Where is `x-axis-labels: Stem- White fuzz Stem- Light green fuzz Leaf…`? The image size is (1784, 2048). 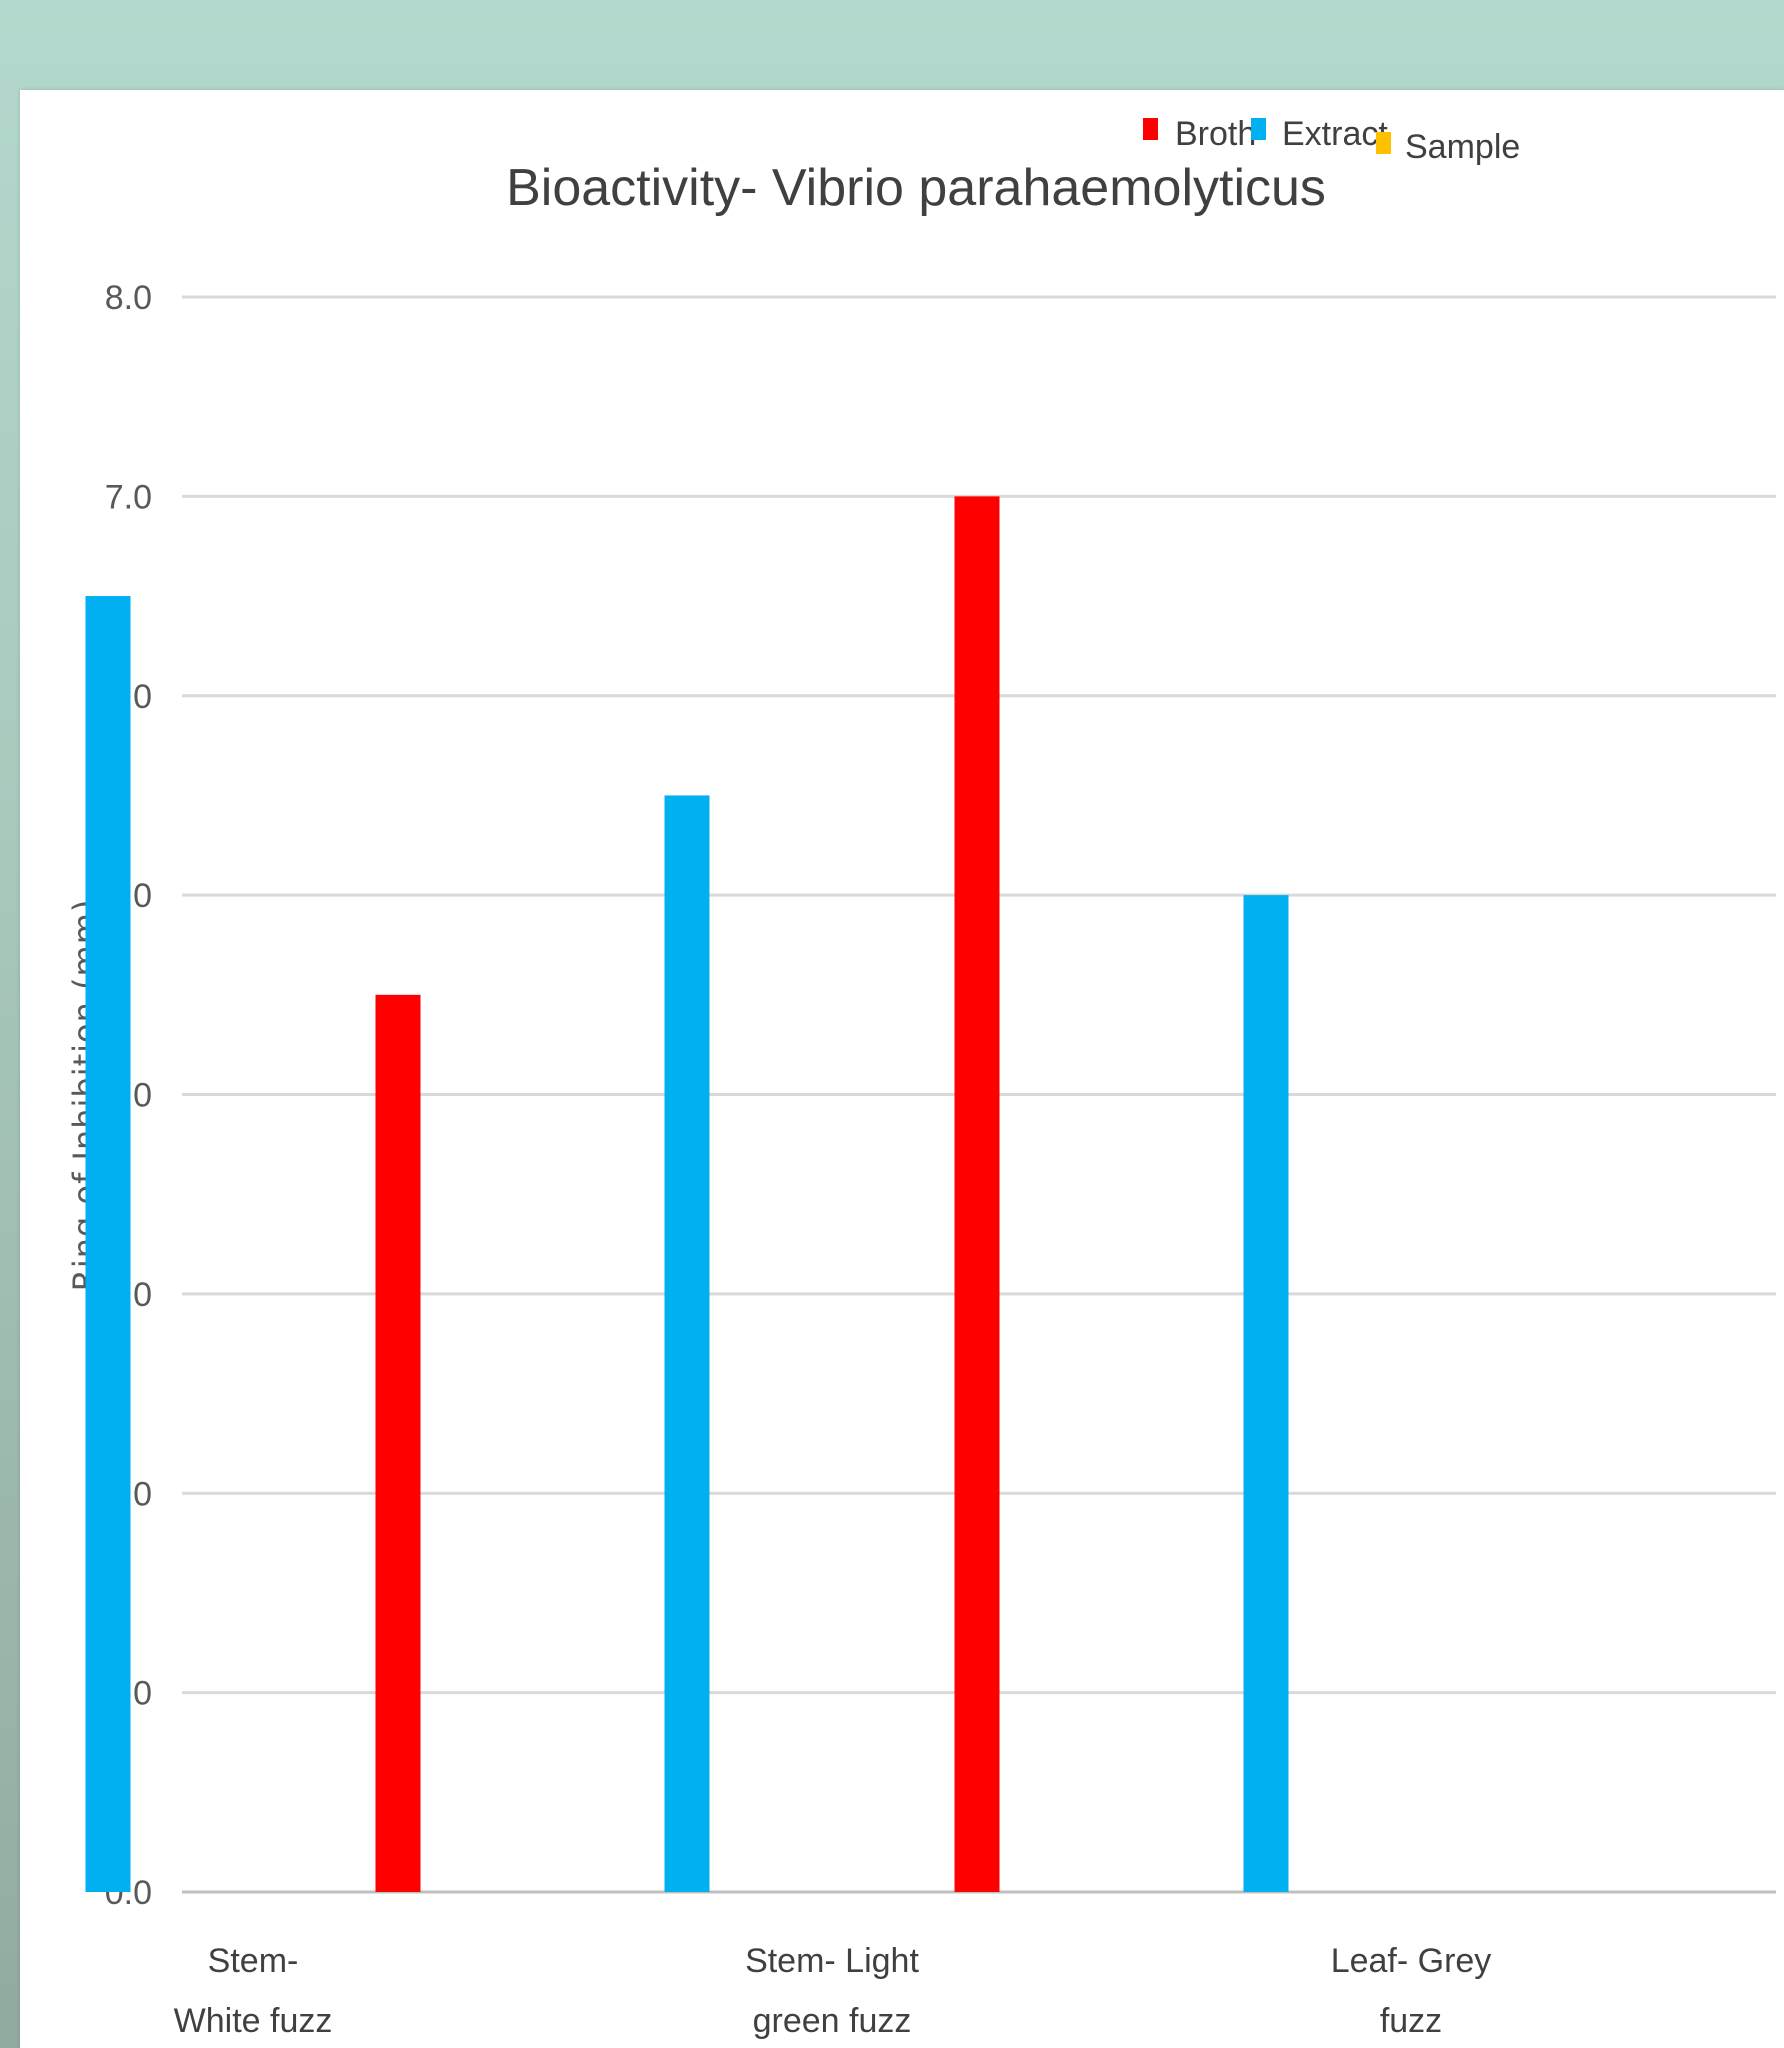 x-axis-labels: Stem- White fuzz Stem- Light green fuzz Leaf… is located at coordinates (833, 1991).